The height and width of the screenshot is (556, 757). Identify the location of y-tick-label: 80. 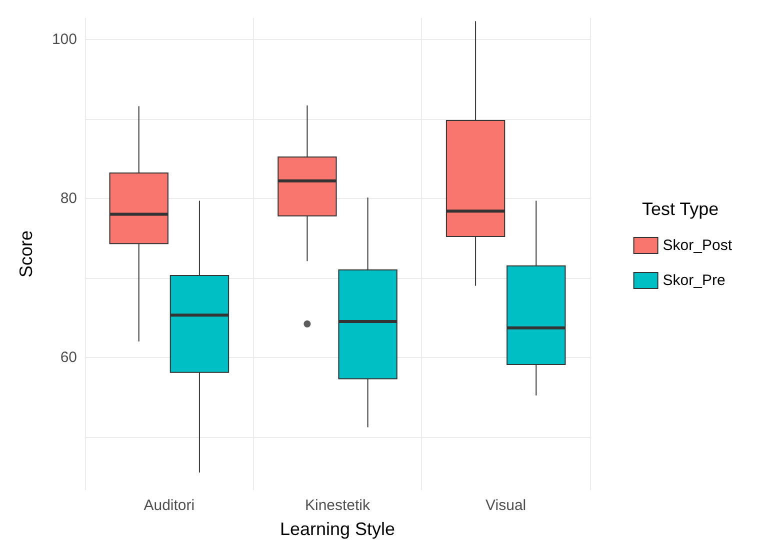
(68, 198).